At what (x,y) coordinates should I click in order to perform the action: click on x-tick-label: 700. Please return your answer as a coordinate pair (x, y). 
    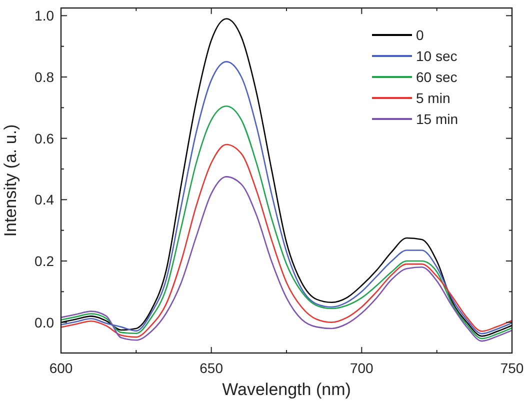
    Looking at the image, I should click on (362, 368).